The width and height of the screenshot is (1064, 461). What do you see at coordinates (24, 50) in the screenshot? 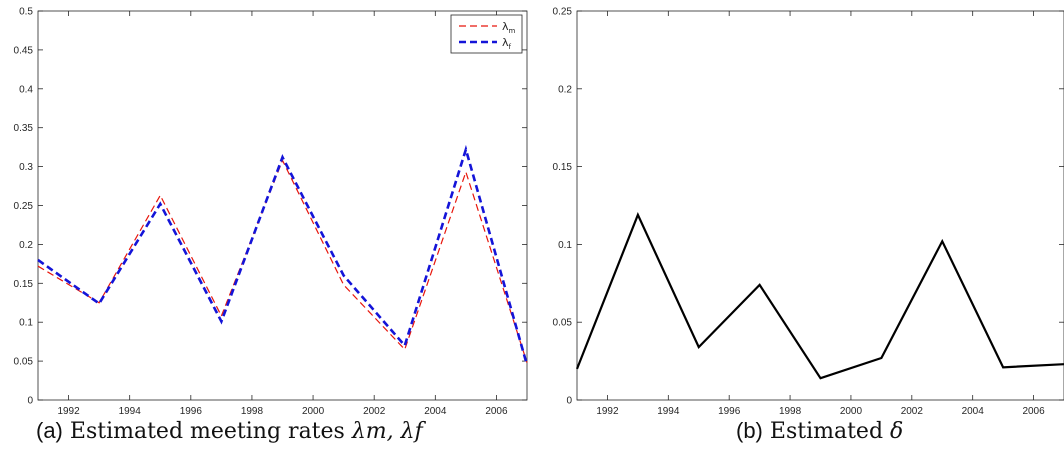
I see `y-tick-label: 0.45` at bounding box center [24, 50].